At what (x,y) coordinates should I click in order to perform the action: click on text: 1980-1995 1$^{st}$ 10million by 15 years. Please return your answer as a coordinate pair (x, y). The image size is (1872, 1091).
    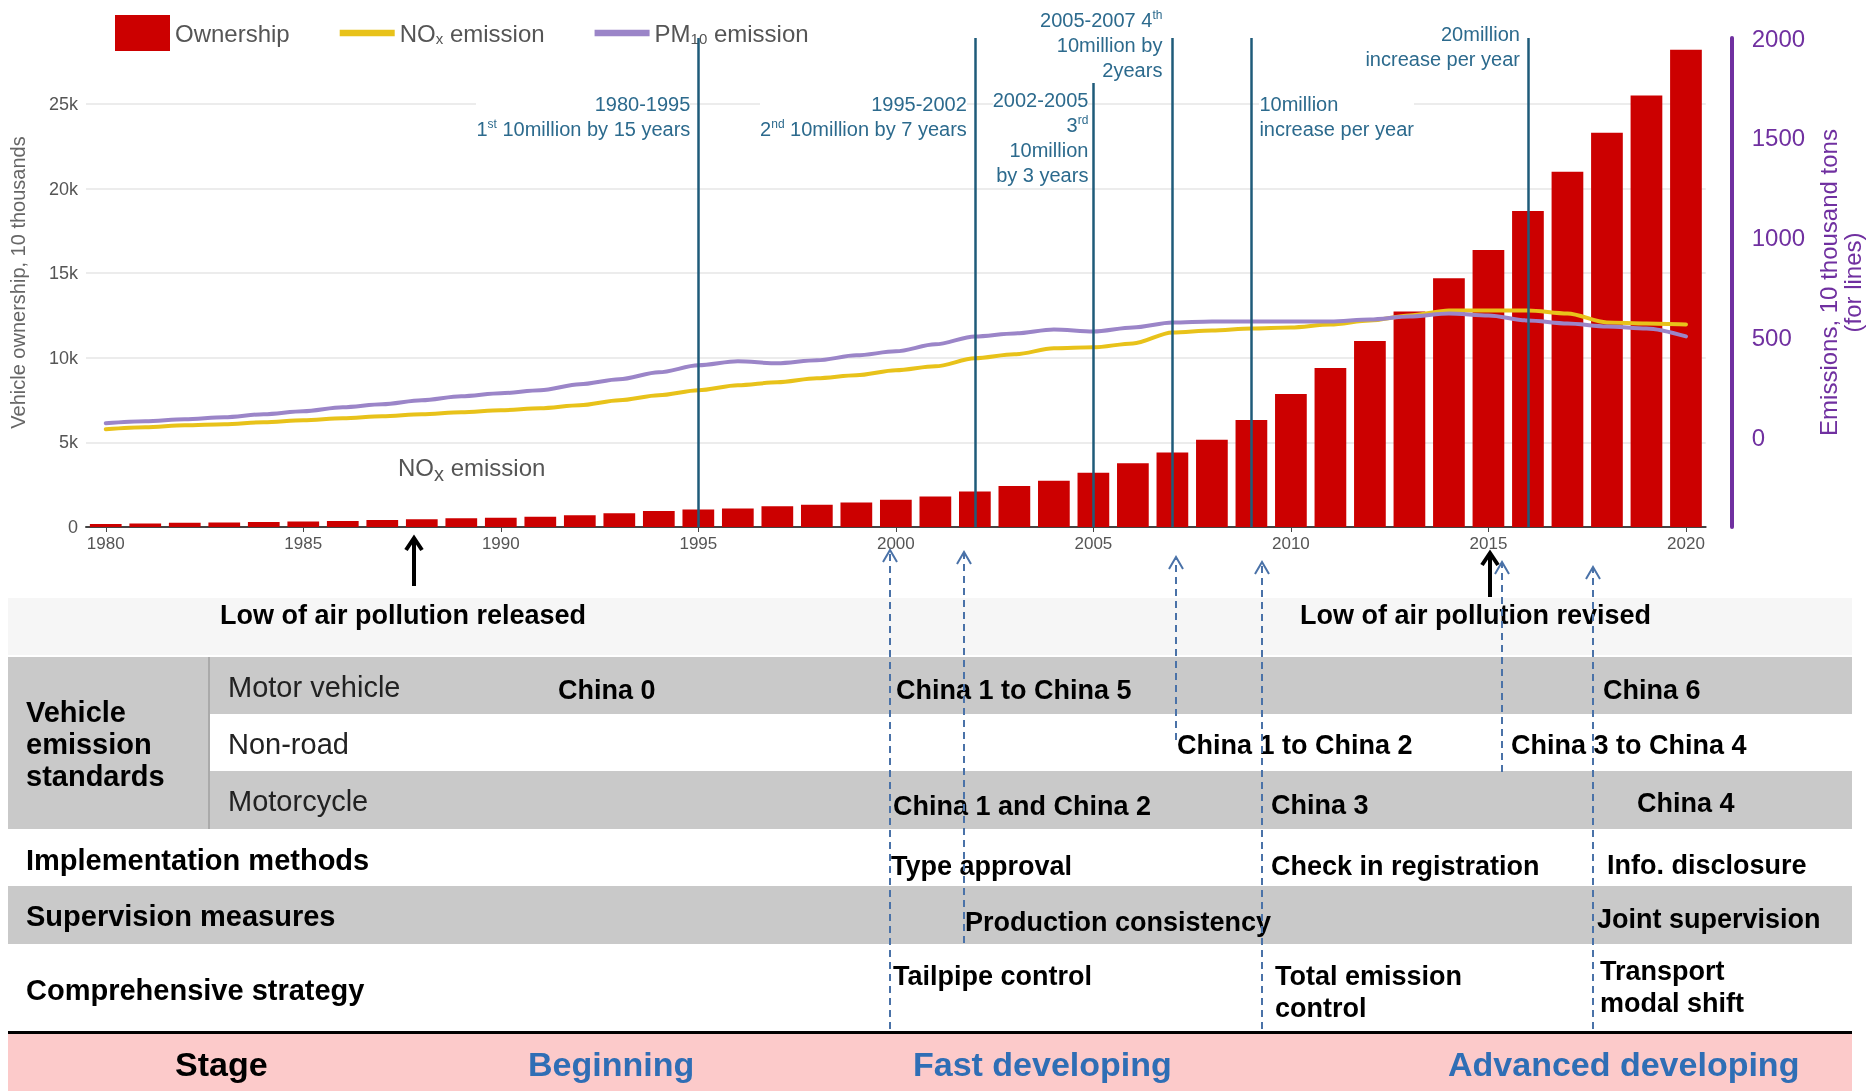
    Looking at the image, I should click on (583, 116).